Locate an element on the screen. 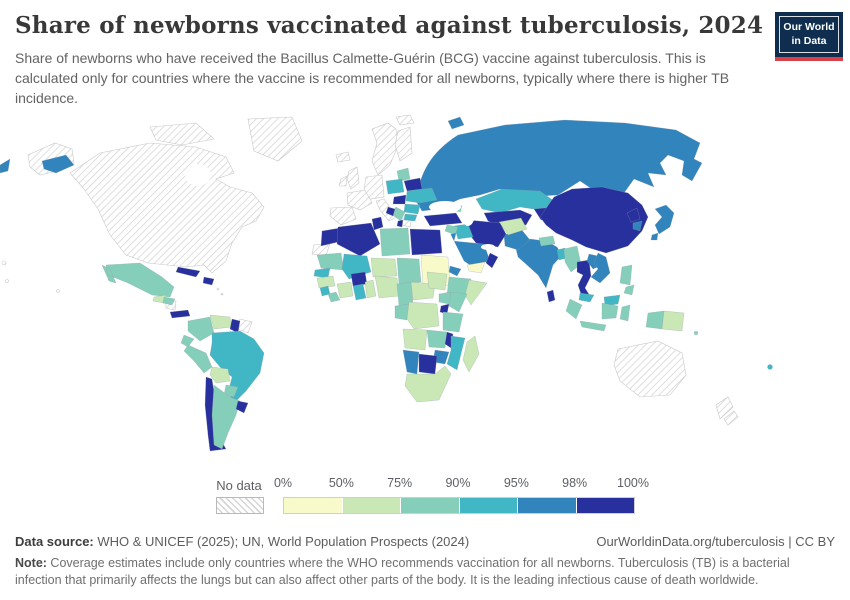  country-italy is located at coordinates (386, 210).